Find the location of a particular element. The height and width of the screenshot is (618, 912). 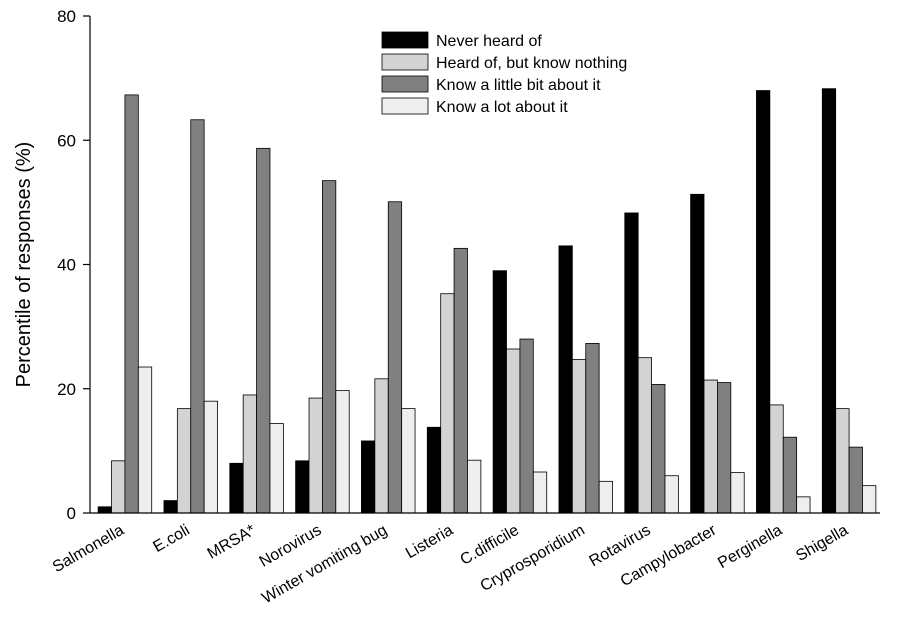

x-tick-label: Winter vomiting bug is located at coordinates (324, 564).